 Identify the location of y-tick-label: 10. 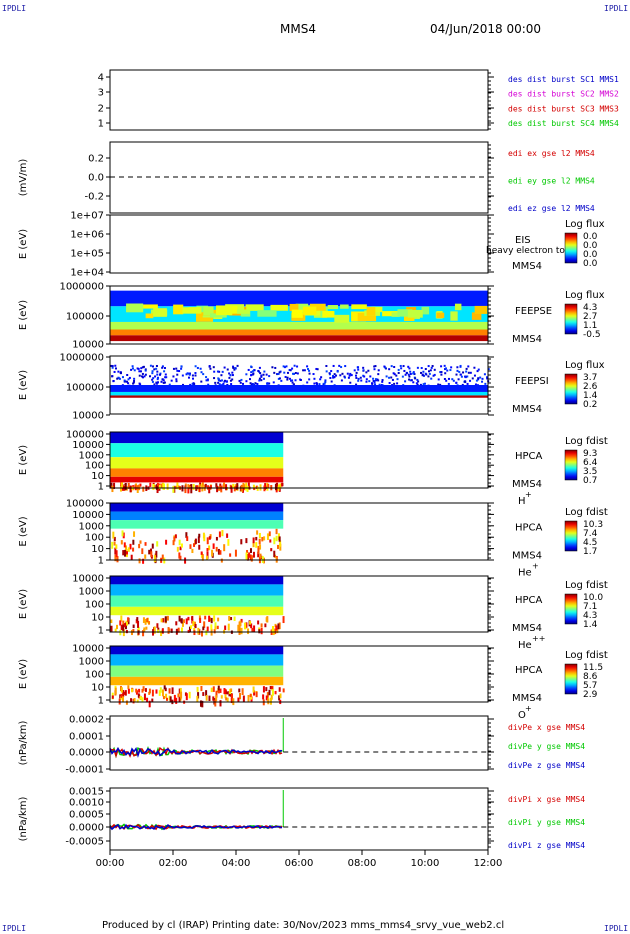
(97, 688).